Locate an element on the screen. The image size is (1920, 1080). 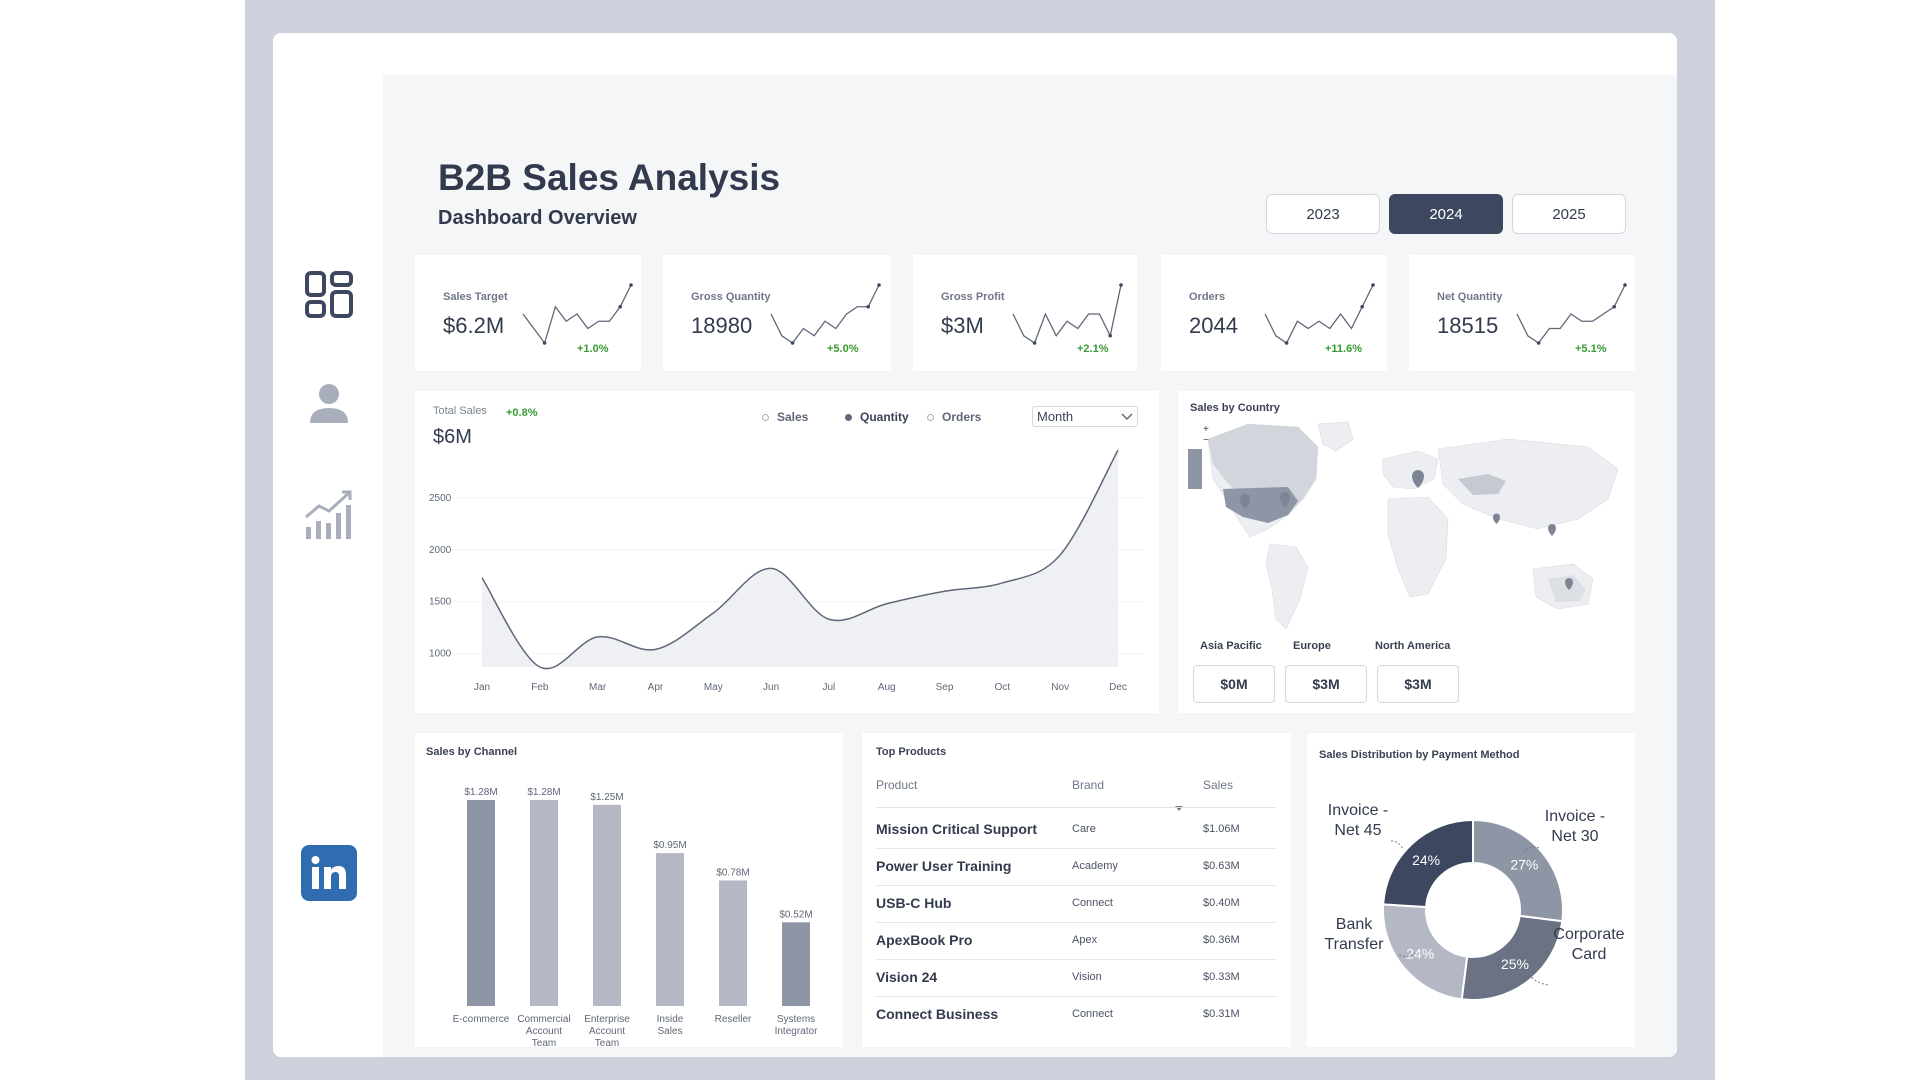
year-button-2024: 2024 is located at coordinates (1446, 214).